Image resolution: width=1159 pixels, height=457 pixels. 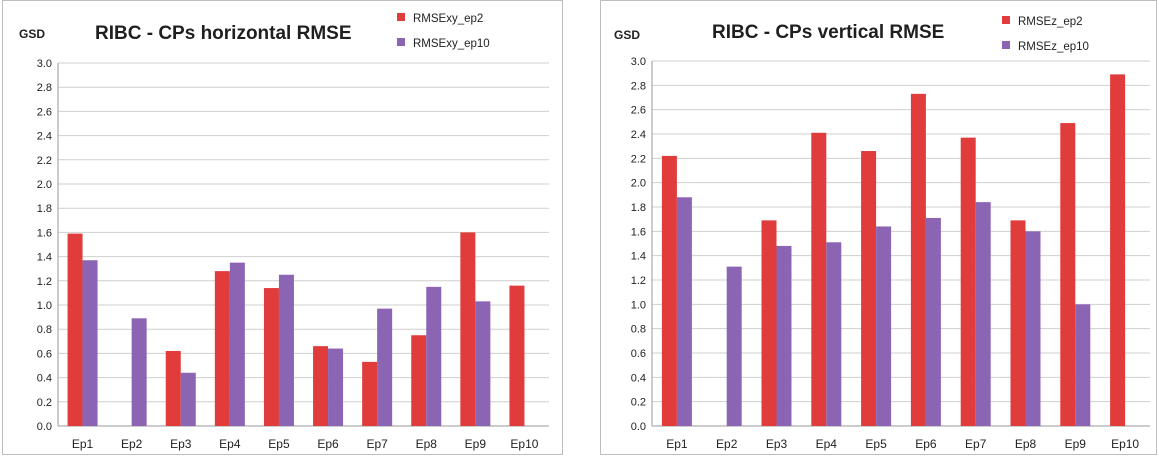 I want to click on bar-rmsexy-ep2-ep7, so click(x=370, y=393).